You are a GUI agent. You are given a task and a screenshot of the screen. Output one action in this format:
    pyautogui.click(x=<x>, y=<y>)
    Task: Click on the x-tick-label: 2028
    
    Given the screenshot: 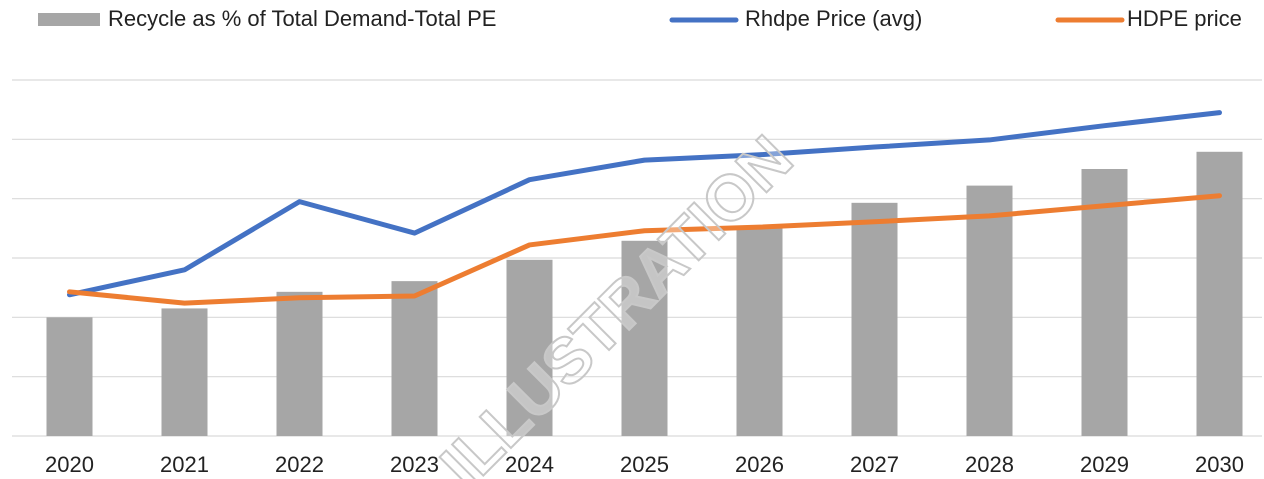 What is the action you would take?
    pyautogui.click(x=989, y=464)
    